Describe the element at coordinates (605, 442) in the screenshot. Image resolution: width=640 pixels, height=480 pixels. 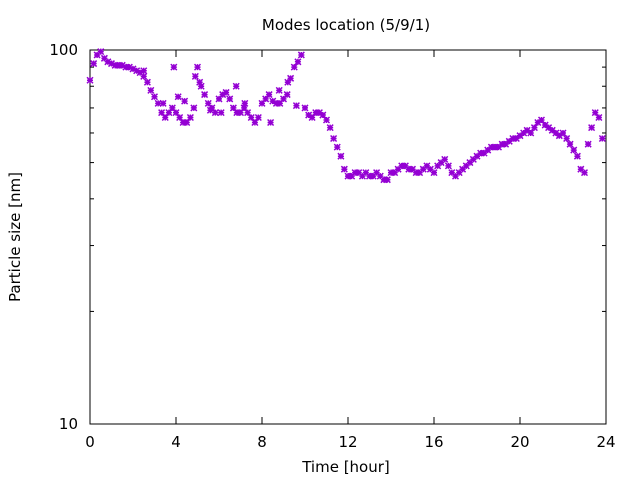
I see `x-tick-label: 24` at that location.